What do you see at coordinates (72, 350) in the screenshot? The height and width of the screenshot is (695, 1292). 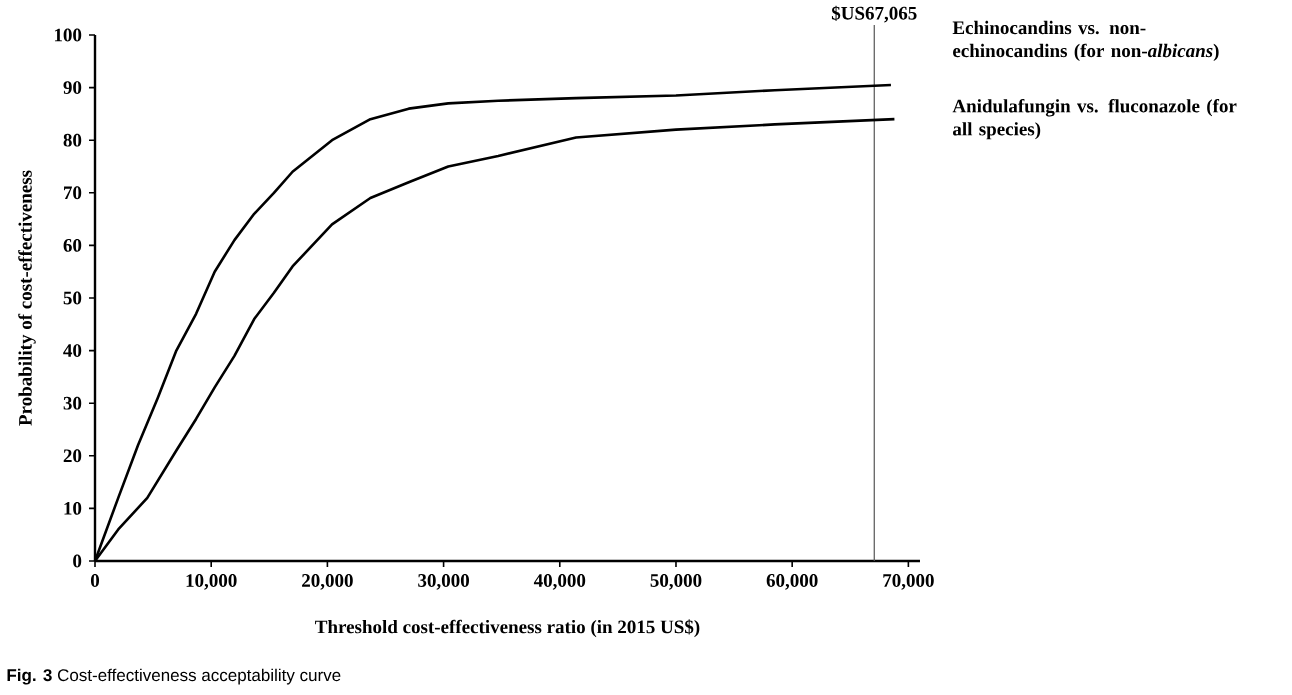 I see `y-tick-label: 40` at bounding box center [72, 350].